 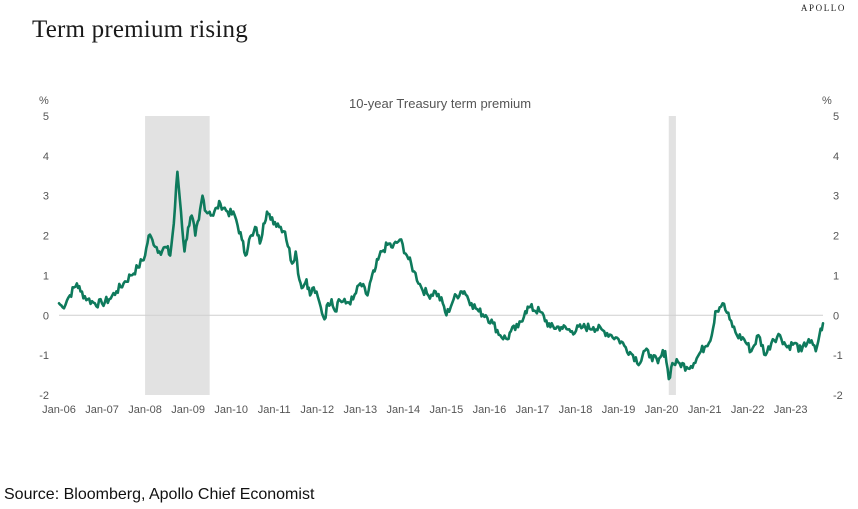 What do you see at coordinates (576, 410) in the screenshot?
I see `x-tick-label: Jan-18` at bounding box center [576, 410].